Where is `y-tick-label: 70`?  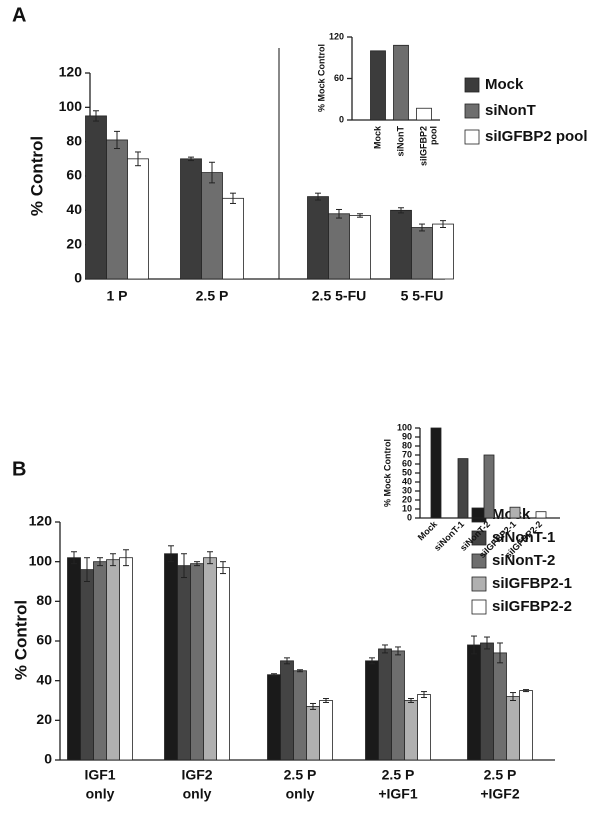 y-tick-label: 70 is located at coordinates (407, 454).